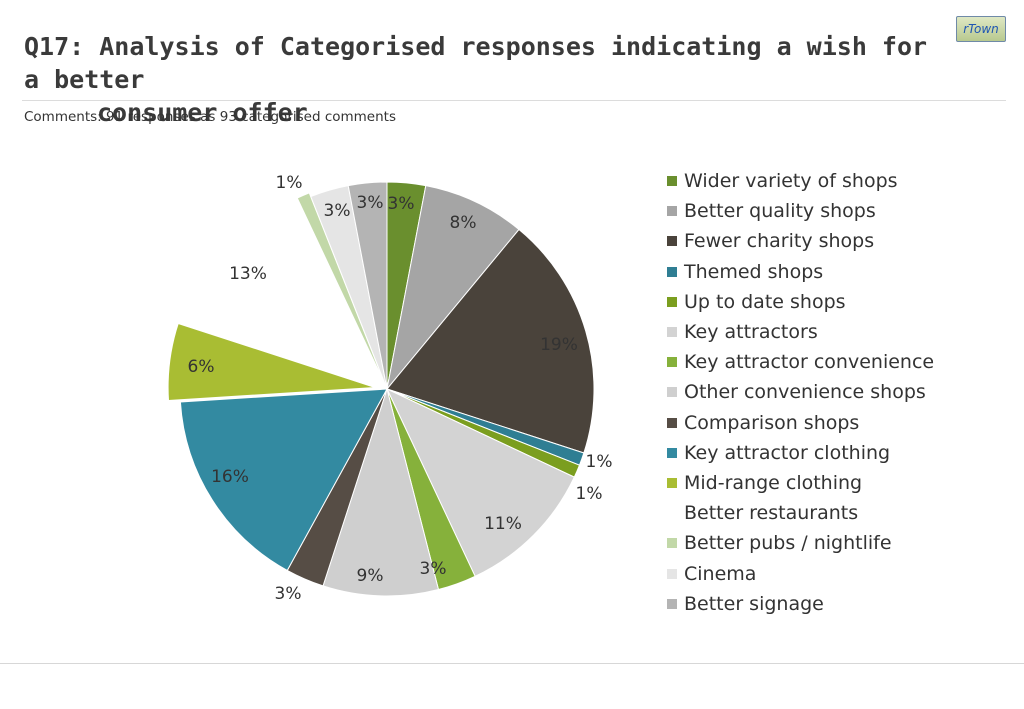 The height and width of the screenshot is (709, 1024). What do you see at coordinates (772, 422) in the screenshot?
I see `legend-label: Comparison shops` at bounding box center [772, 422].